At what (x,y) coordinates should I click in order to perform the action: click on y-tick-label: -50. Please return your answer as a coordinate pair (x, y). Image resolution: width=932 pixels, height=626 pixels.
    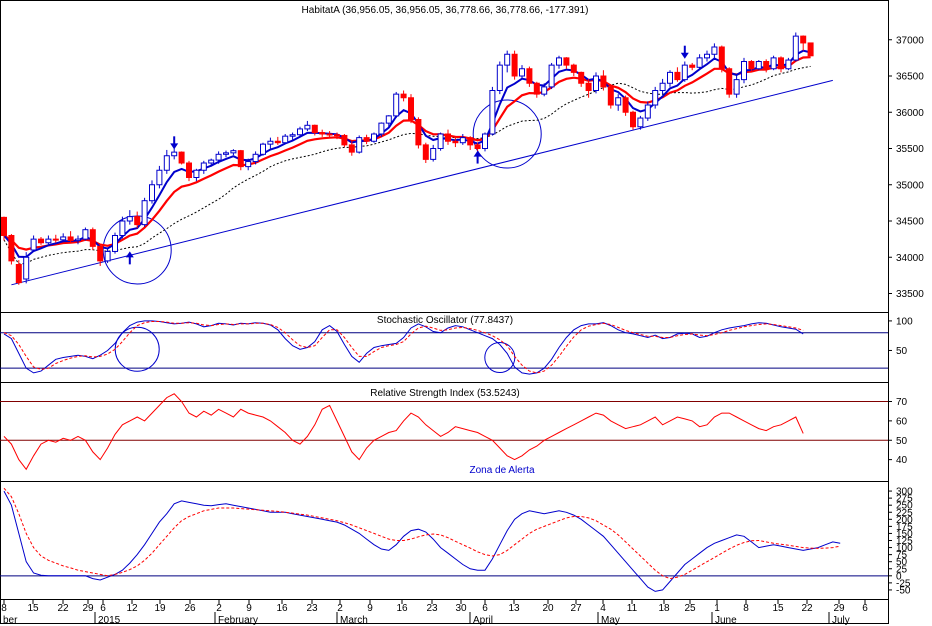
    Looking at the image, I should click on (903, 590).